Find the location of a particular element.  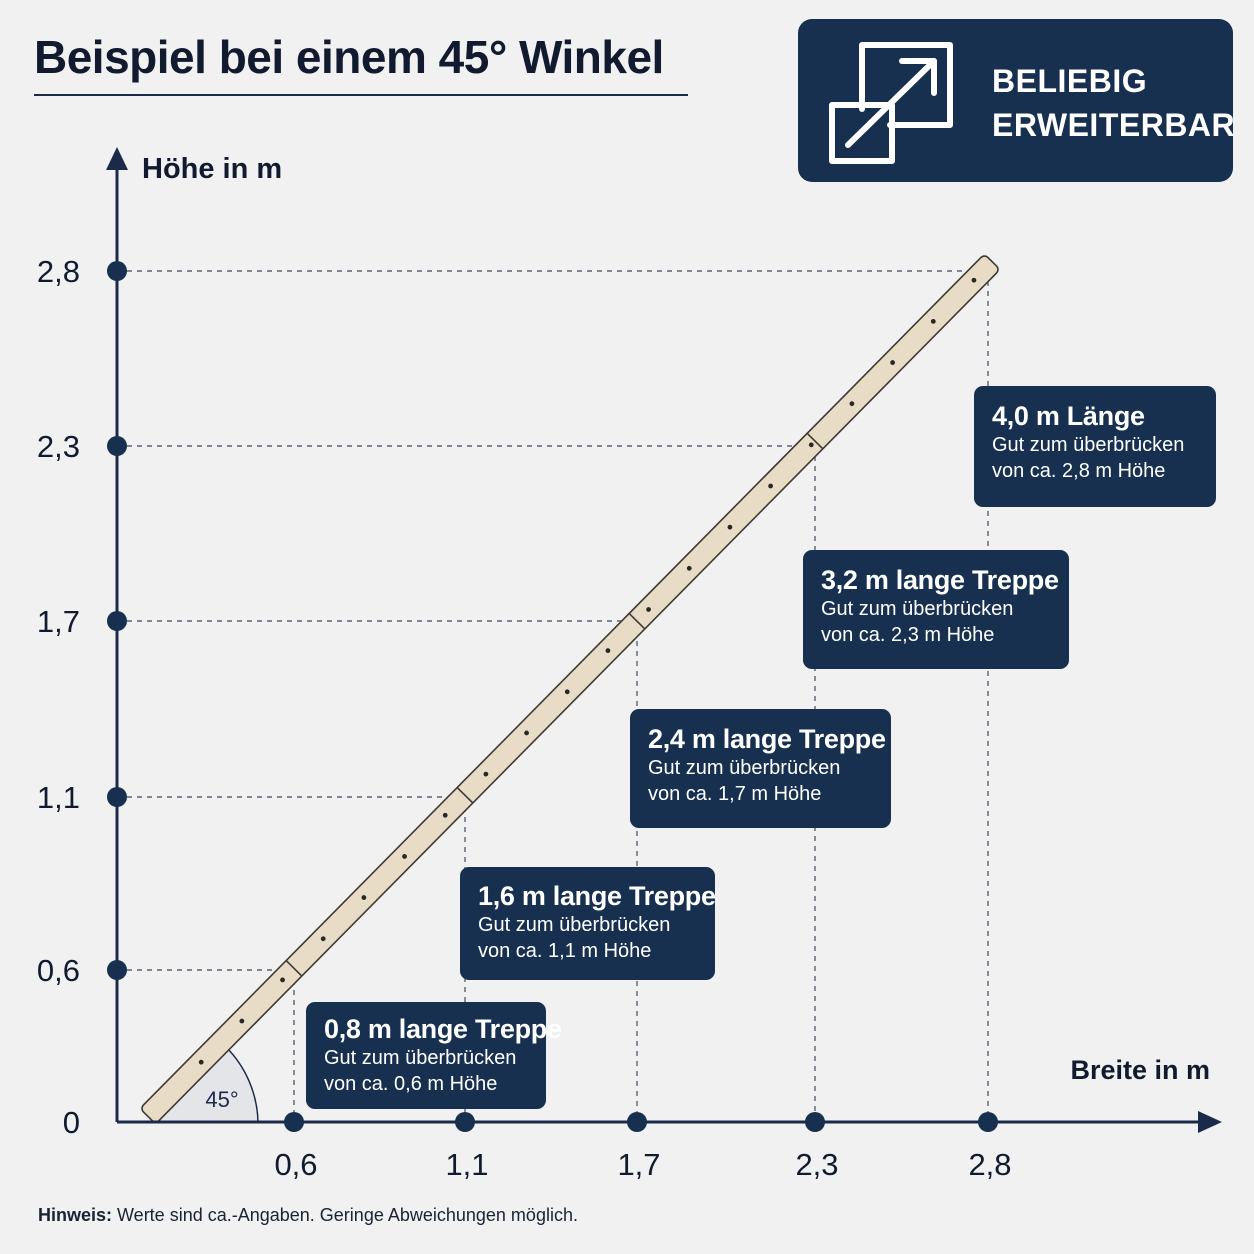

expand-arrow-icon is located at coordinates (891, 103).